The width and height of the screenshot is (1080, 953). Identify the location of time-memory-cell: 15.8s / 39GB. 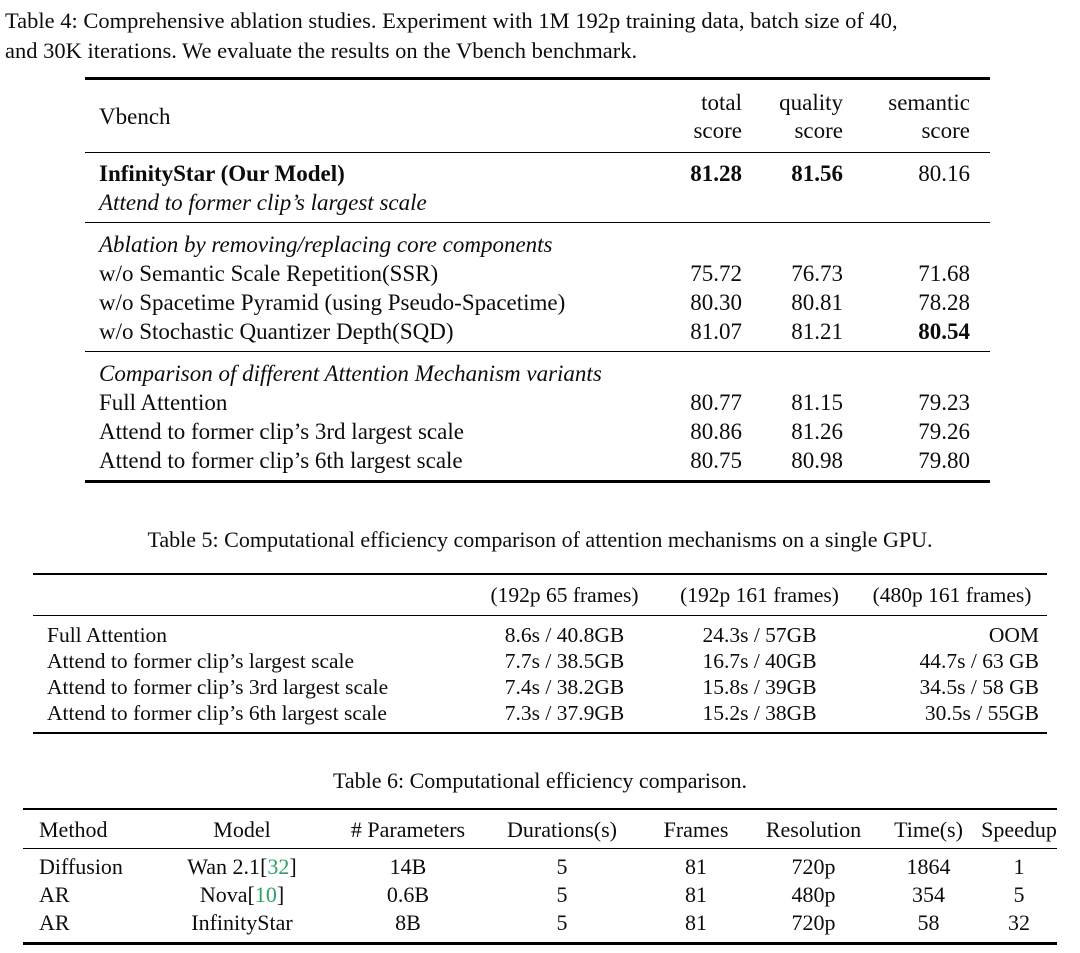
(759, 687).